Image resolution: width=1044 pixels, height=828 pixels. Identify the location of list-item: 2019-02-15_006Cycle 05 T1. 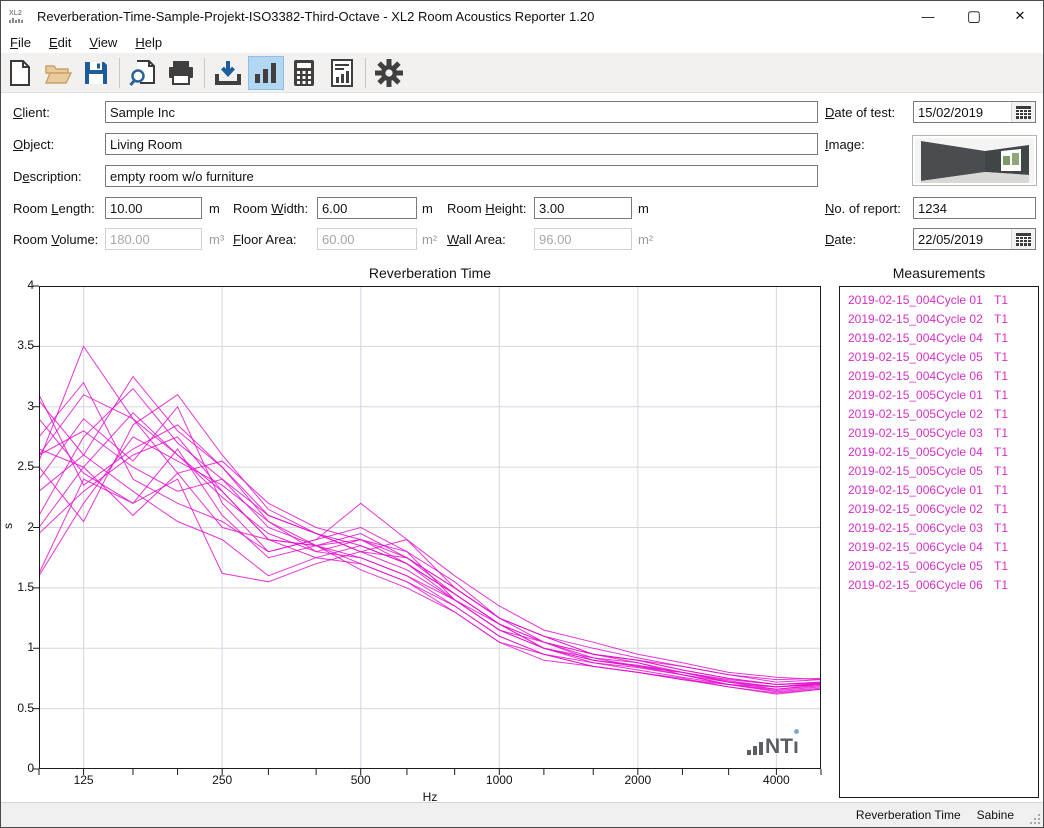
(939, 566).